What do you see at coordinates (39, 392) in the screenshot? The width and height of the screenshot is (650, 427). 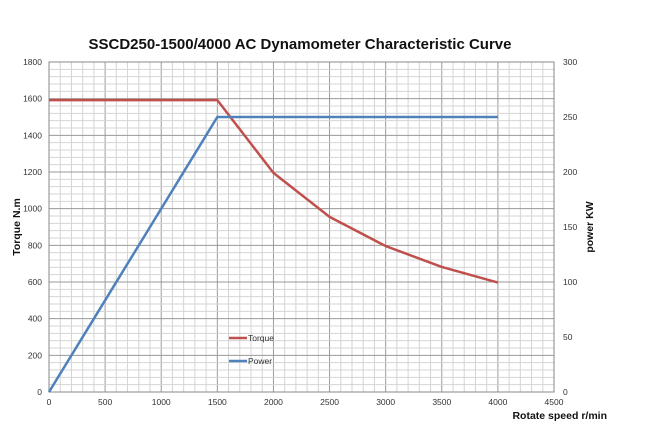 I see `y-tick-label: 0` at bounding box center [39, 392].